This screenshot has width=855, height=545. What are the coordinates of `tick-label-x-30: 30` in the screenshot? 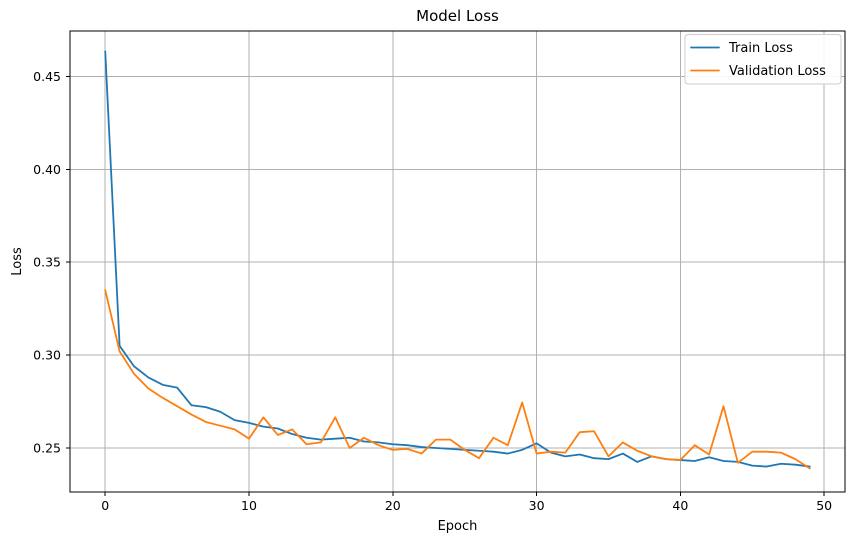 It's located at (537, 505).